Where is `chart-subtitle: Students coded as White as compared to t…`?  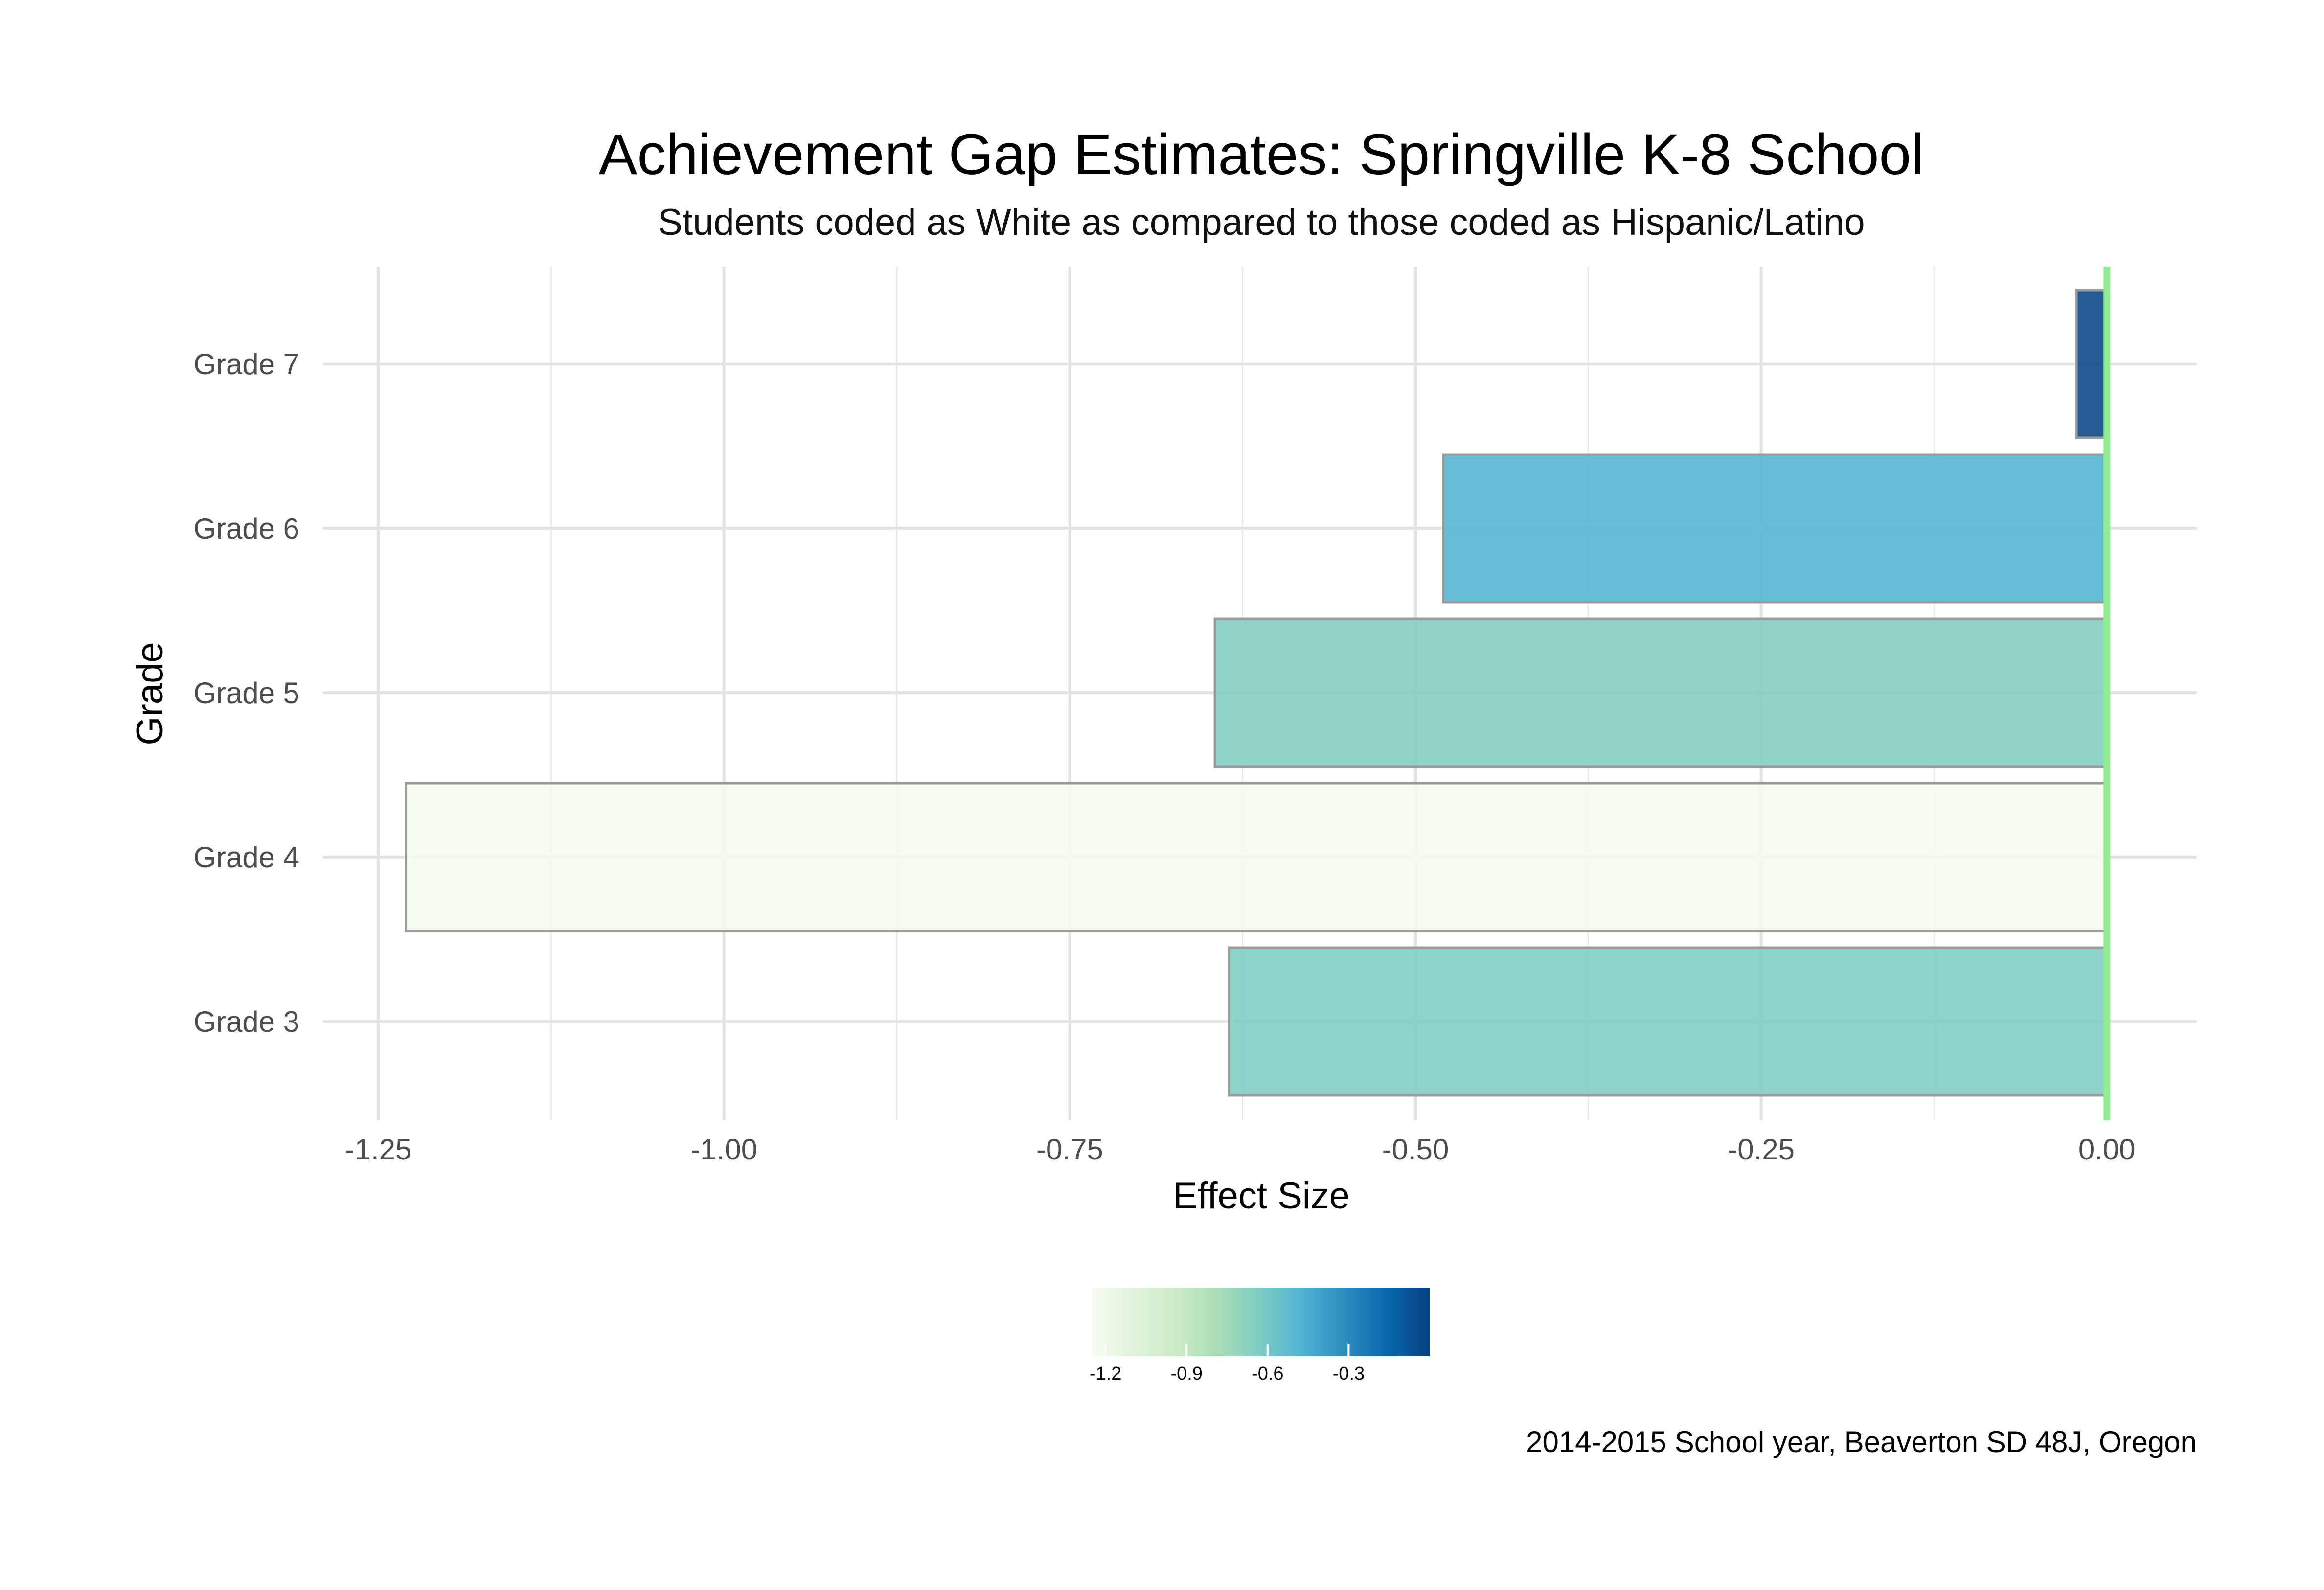
chart-subtitle: Students coded as White as compared to t… is located at coordinates (1262, 223).